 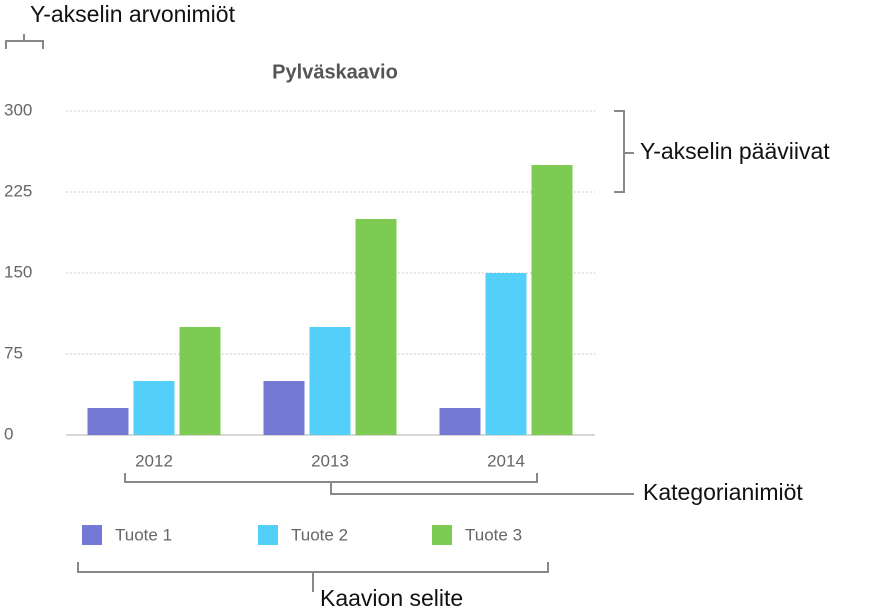 I want to click on x-tick-label: 2013, so click(x=330, y=460).